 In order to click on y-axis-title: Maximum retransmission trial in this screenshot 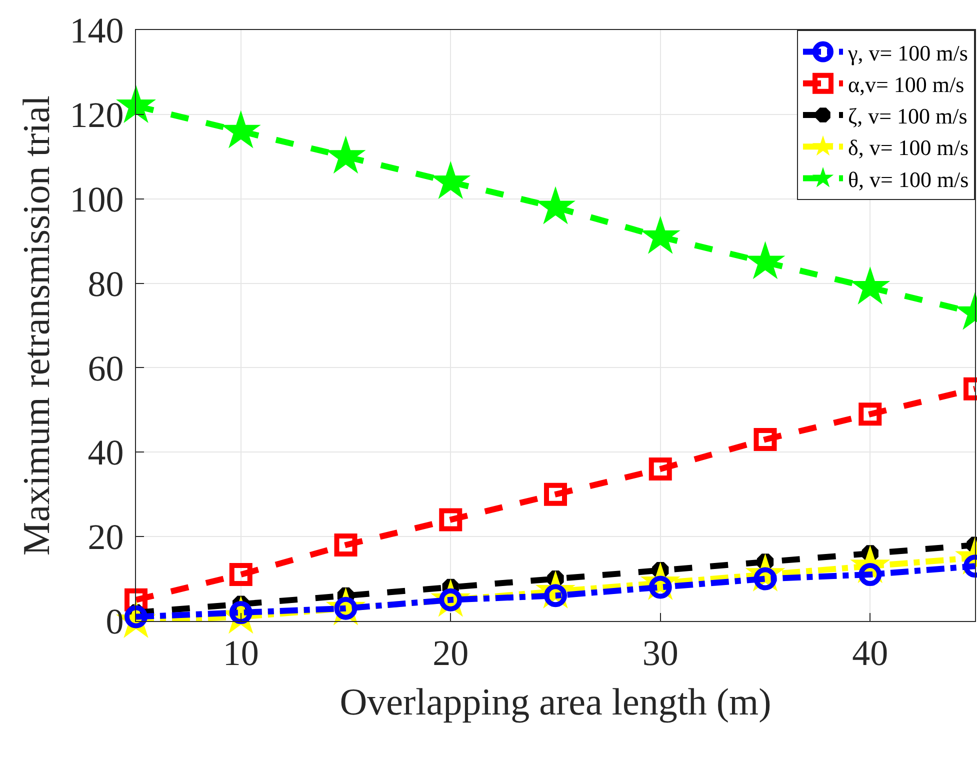, I will do `click(37, 325)`.